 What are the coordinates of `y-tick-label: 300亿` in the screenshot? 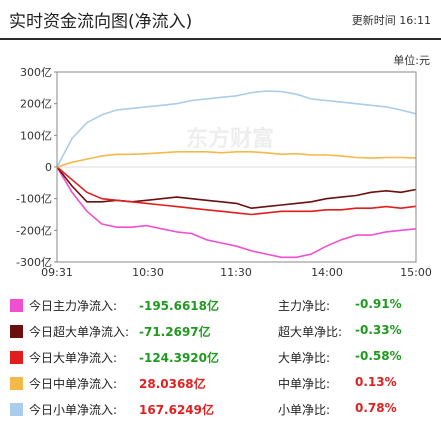 It's located at (36, 72).